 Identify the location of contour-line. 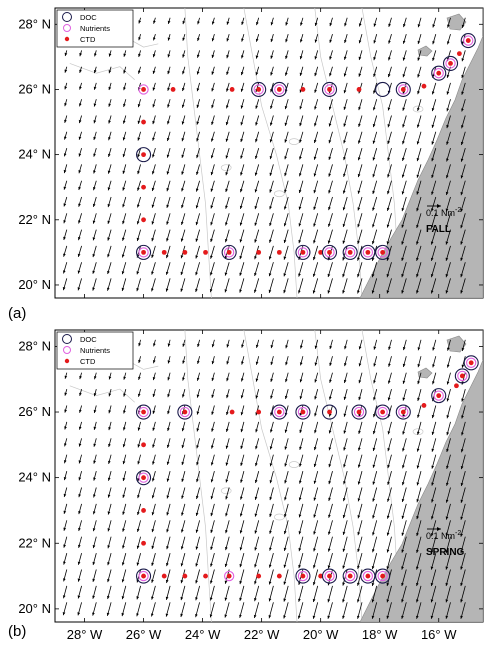
(198, 476).